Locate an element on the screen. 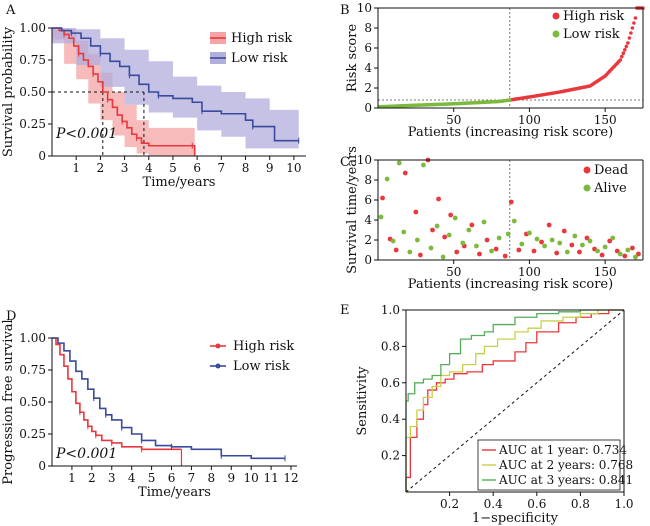  y-axis-label: Risk score is located at coordinates (352, 58).